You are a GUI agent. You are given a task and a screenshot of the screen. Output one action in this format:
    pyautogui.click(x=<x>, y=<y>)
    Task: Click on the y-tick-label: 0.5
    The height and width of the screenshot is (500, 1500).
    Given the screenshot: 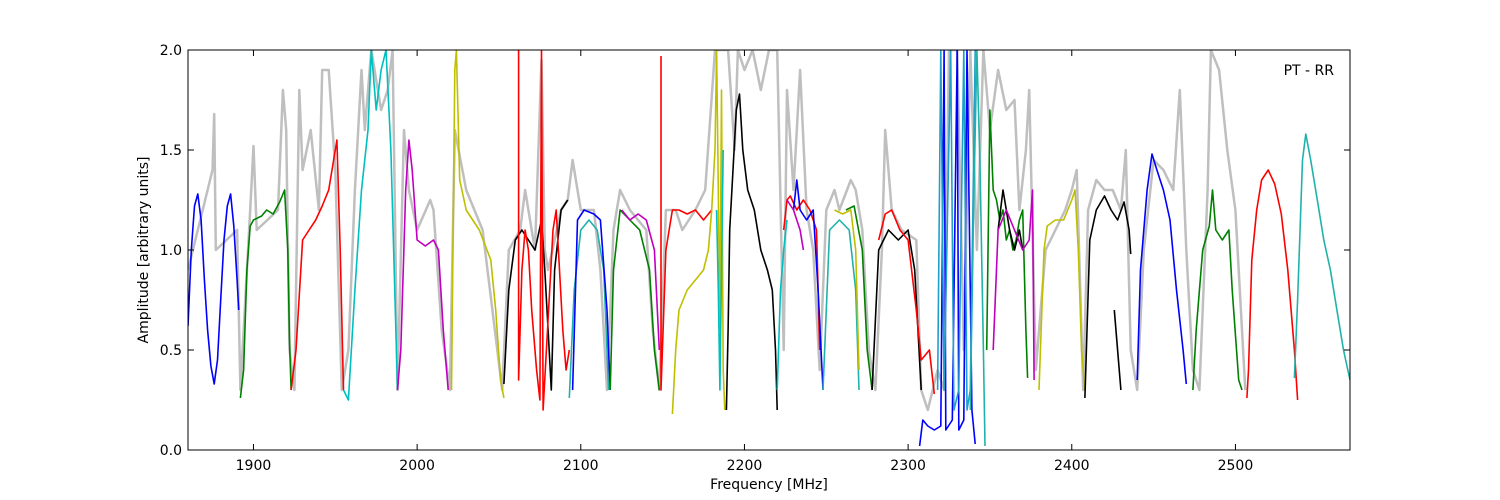 What is the action you would take?
    pyautogui.click(x=171, y=351)
    